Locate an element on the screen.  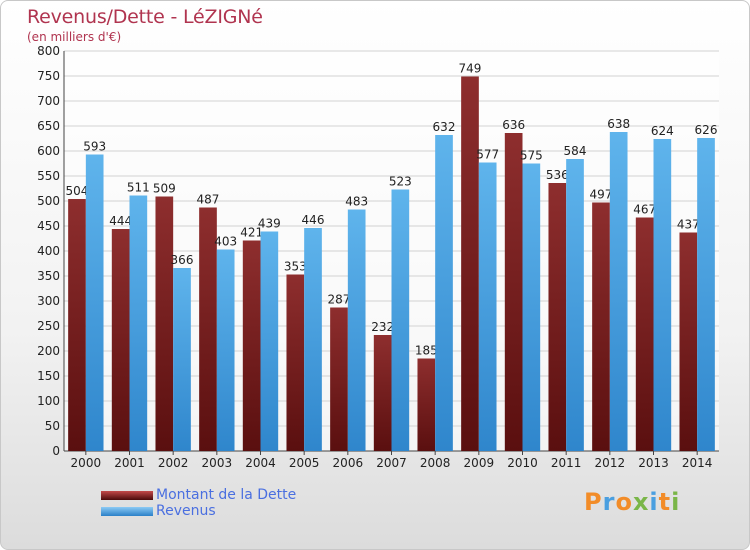
y-tick-label: 150 is located at coordinates (48, 376).